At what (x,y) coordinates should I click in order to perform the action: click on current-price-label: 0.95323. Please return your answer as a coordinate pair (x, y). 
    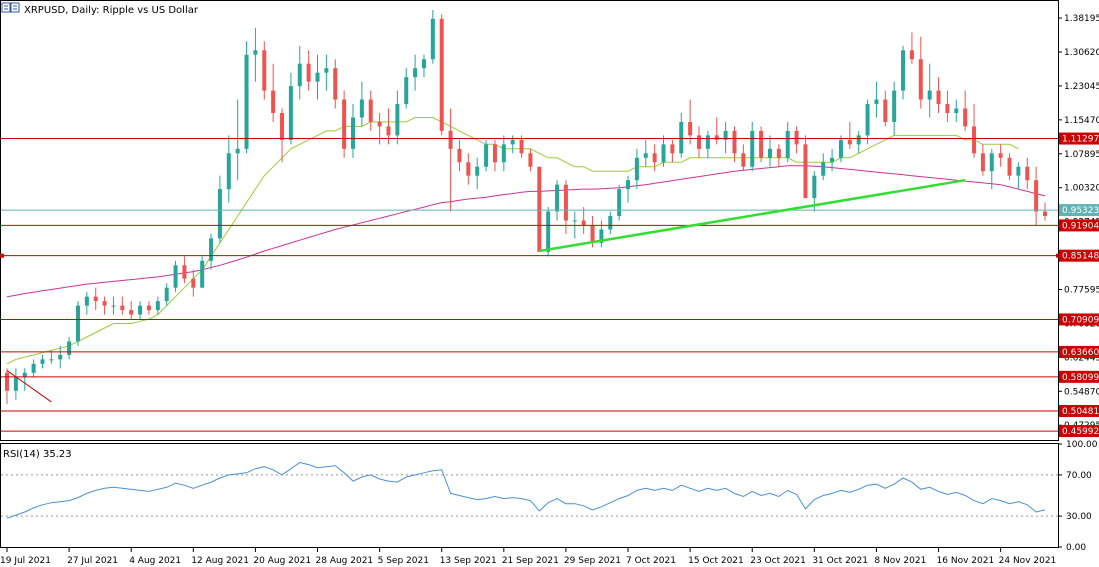
    Looking at the image, I should click on (1080, 211).